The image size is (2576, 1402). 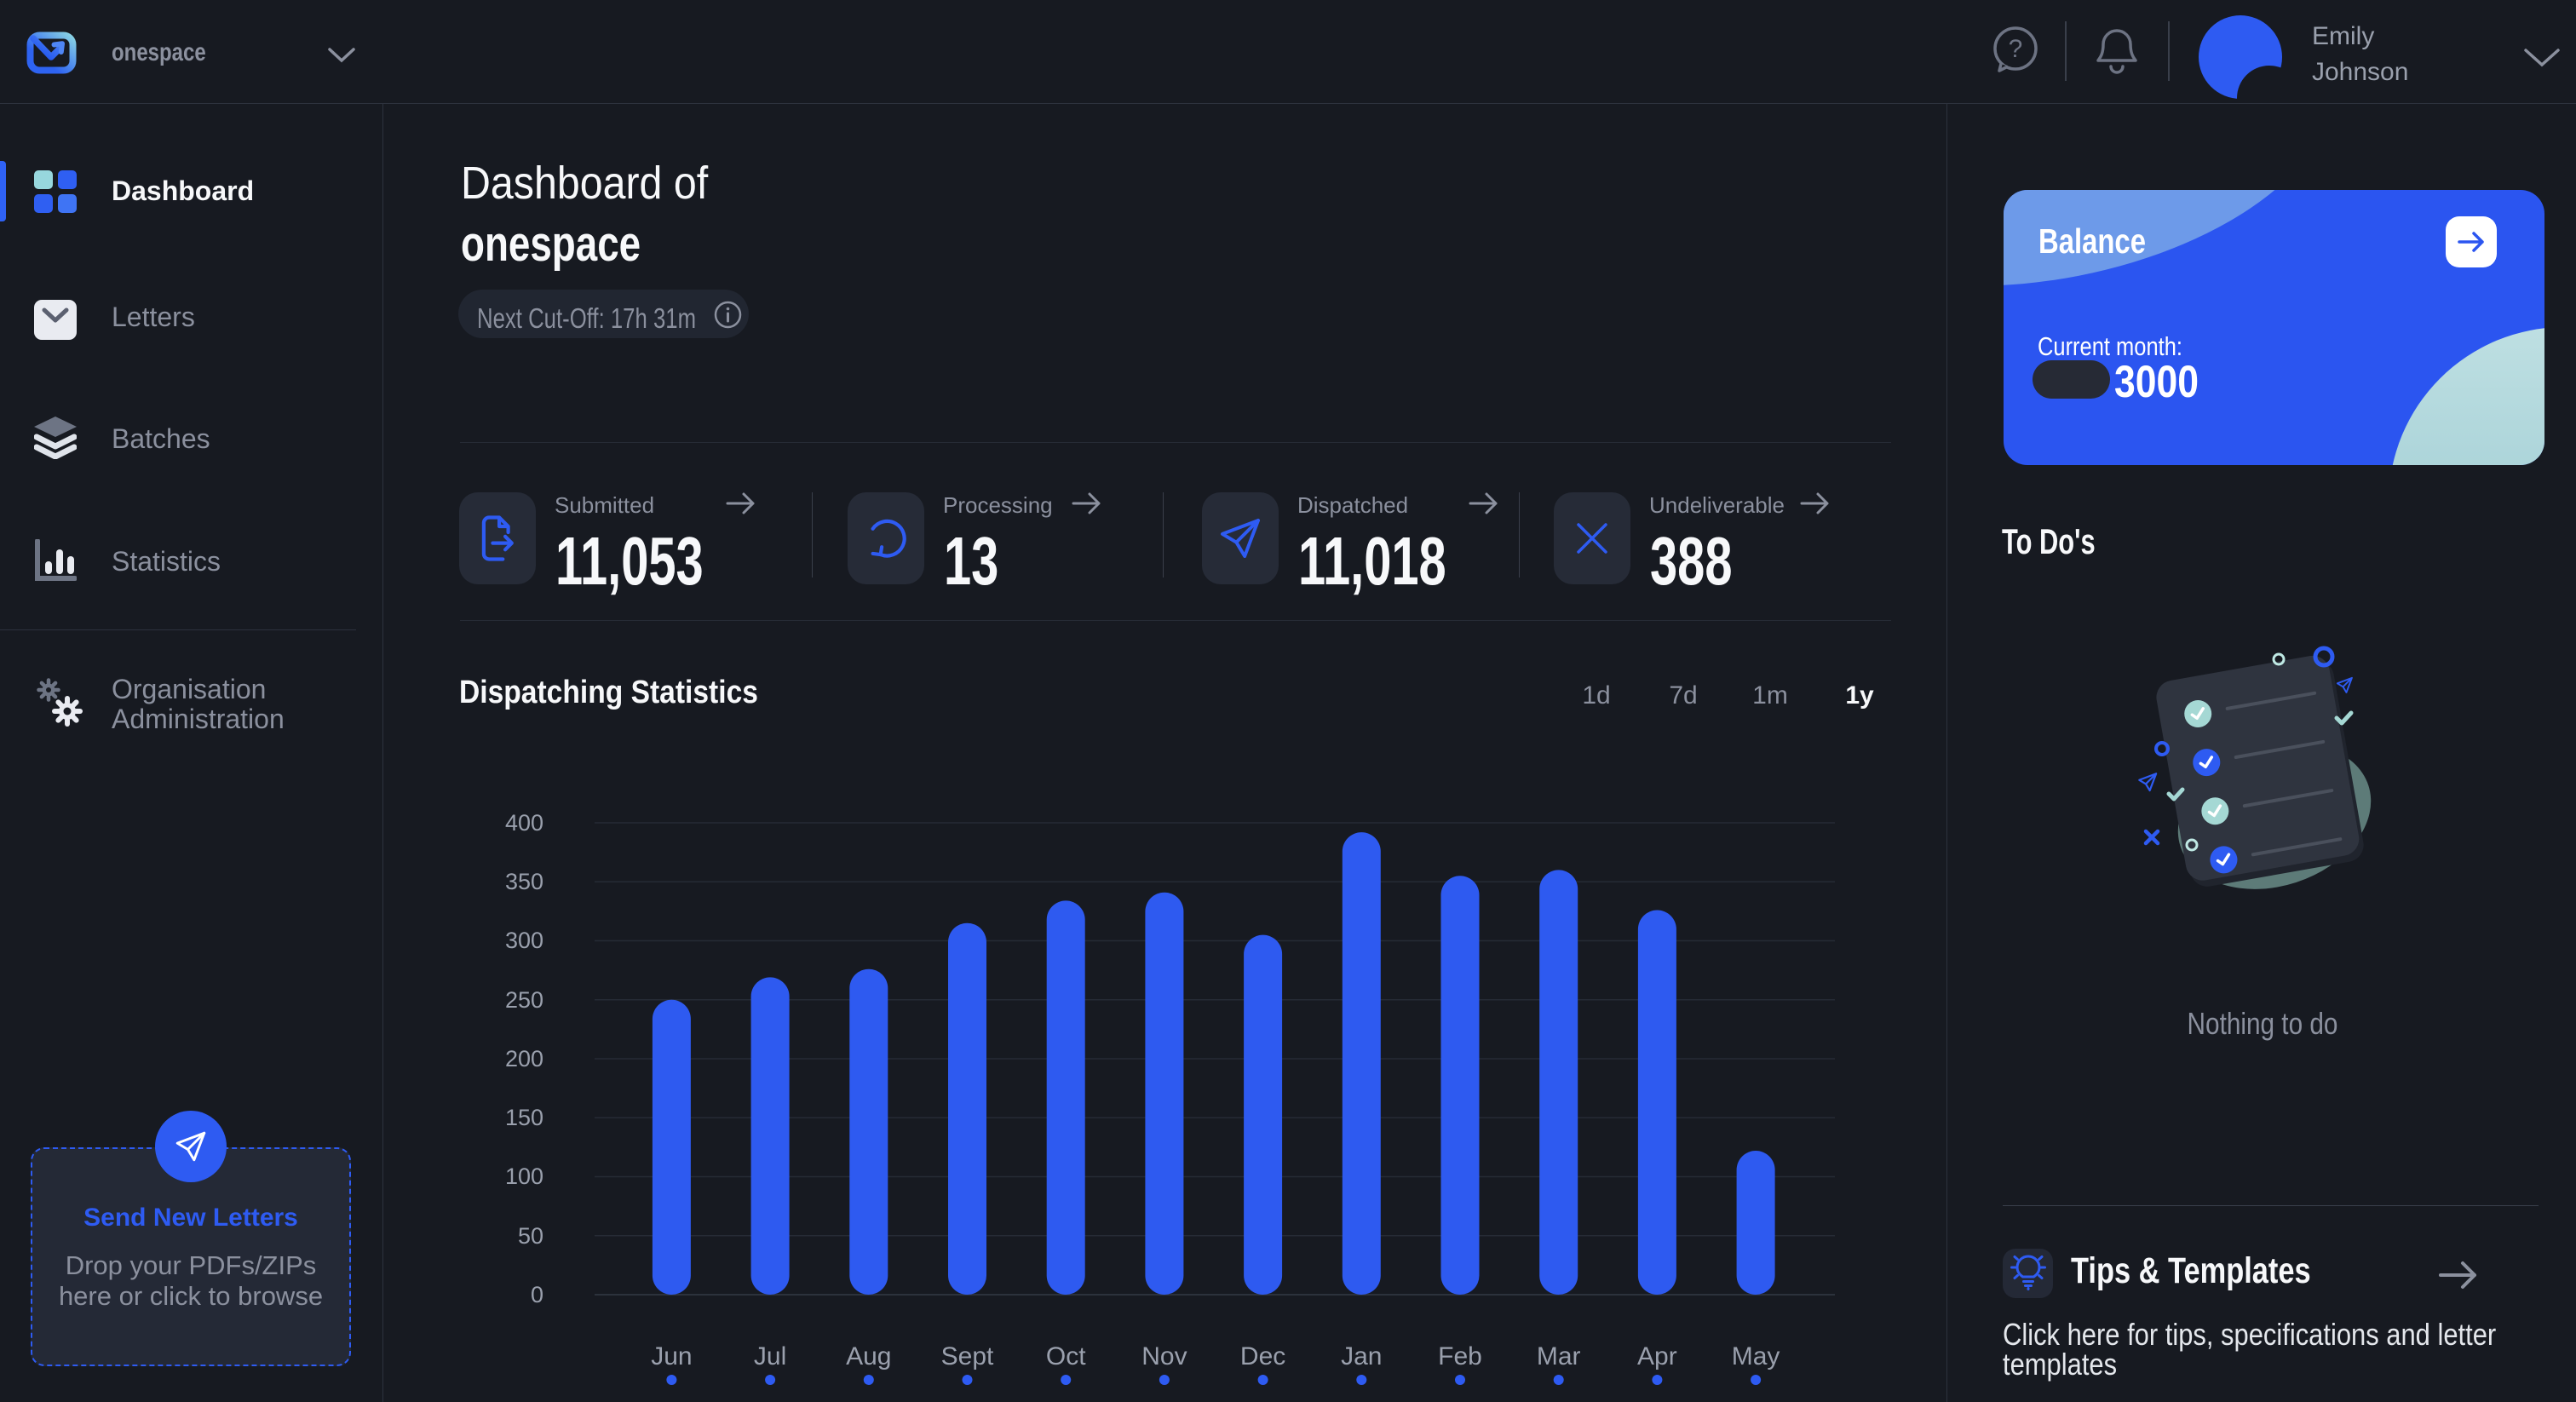 I want to click on svg-text: Jan, so click(x=1361, y=1356).